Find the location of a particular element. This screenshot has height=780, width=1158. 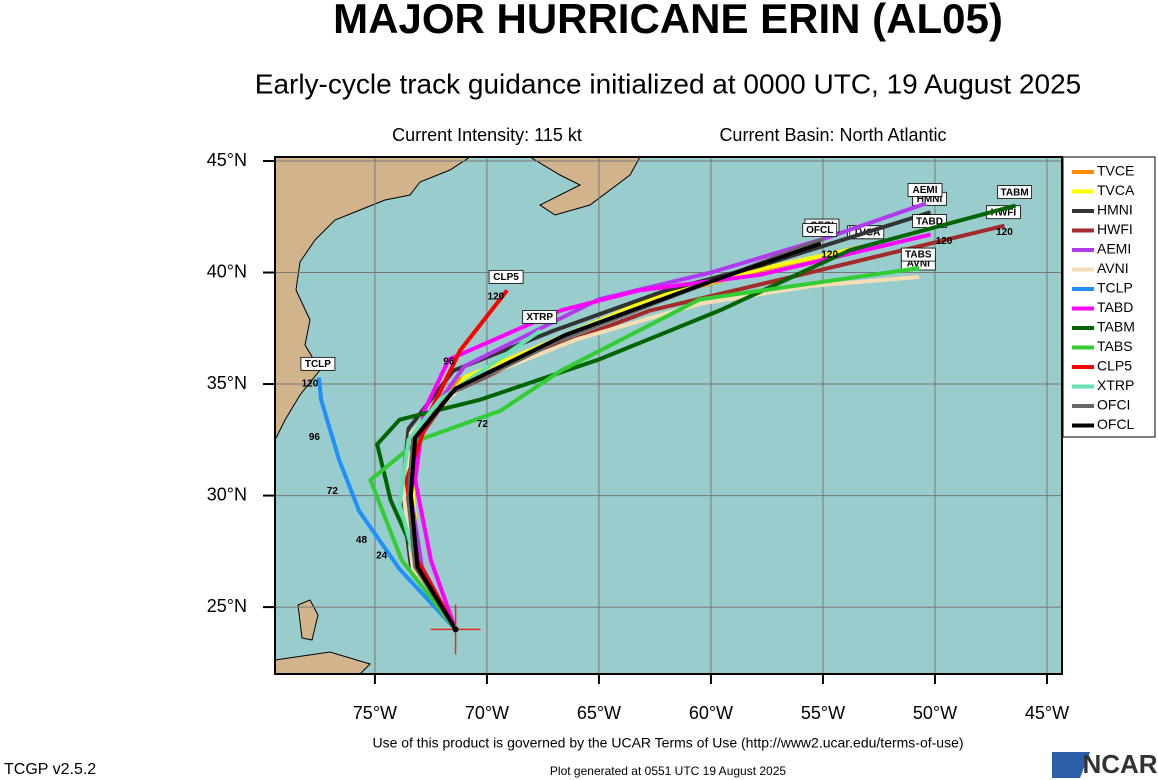

legend-label: TABD is located at coordinates (1115, 307).